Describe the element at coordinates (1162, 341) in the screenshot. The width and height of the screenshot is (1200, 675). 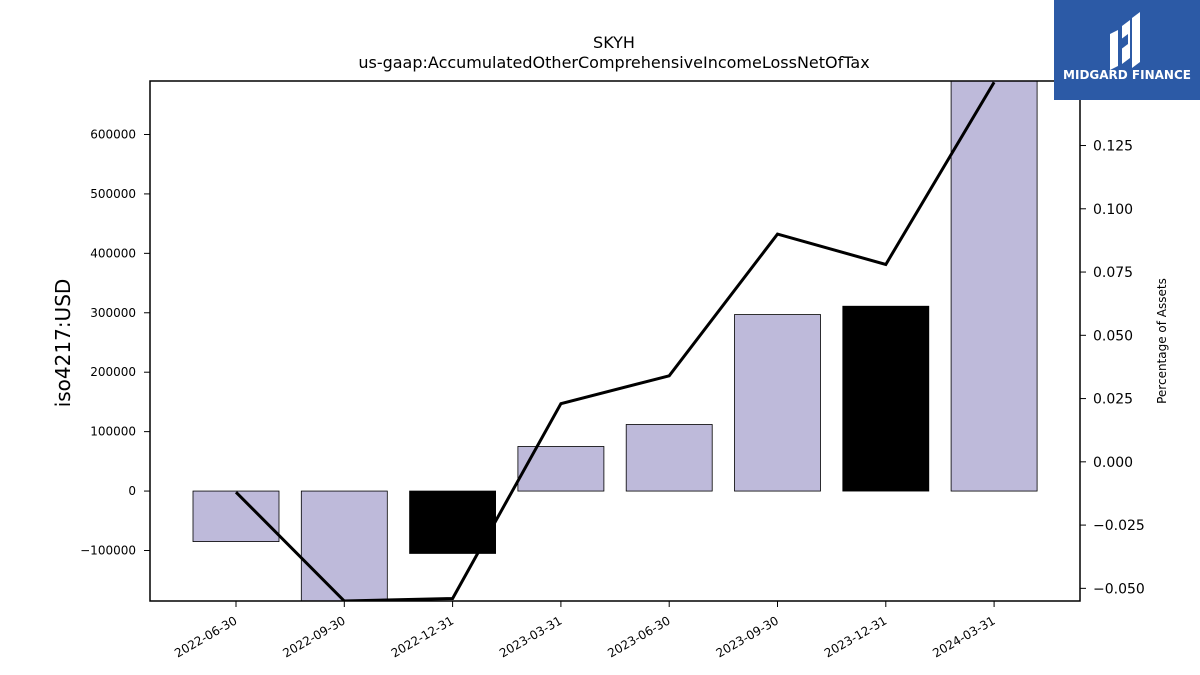
I see `y2-axis-label: Percentage of Assets` at that location.